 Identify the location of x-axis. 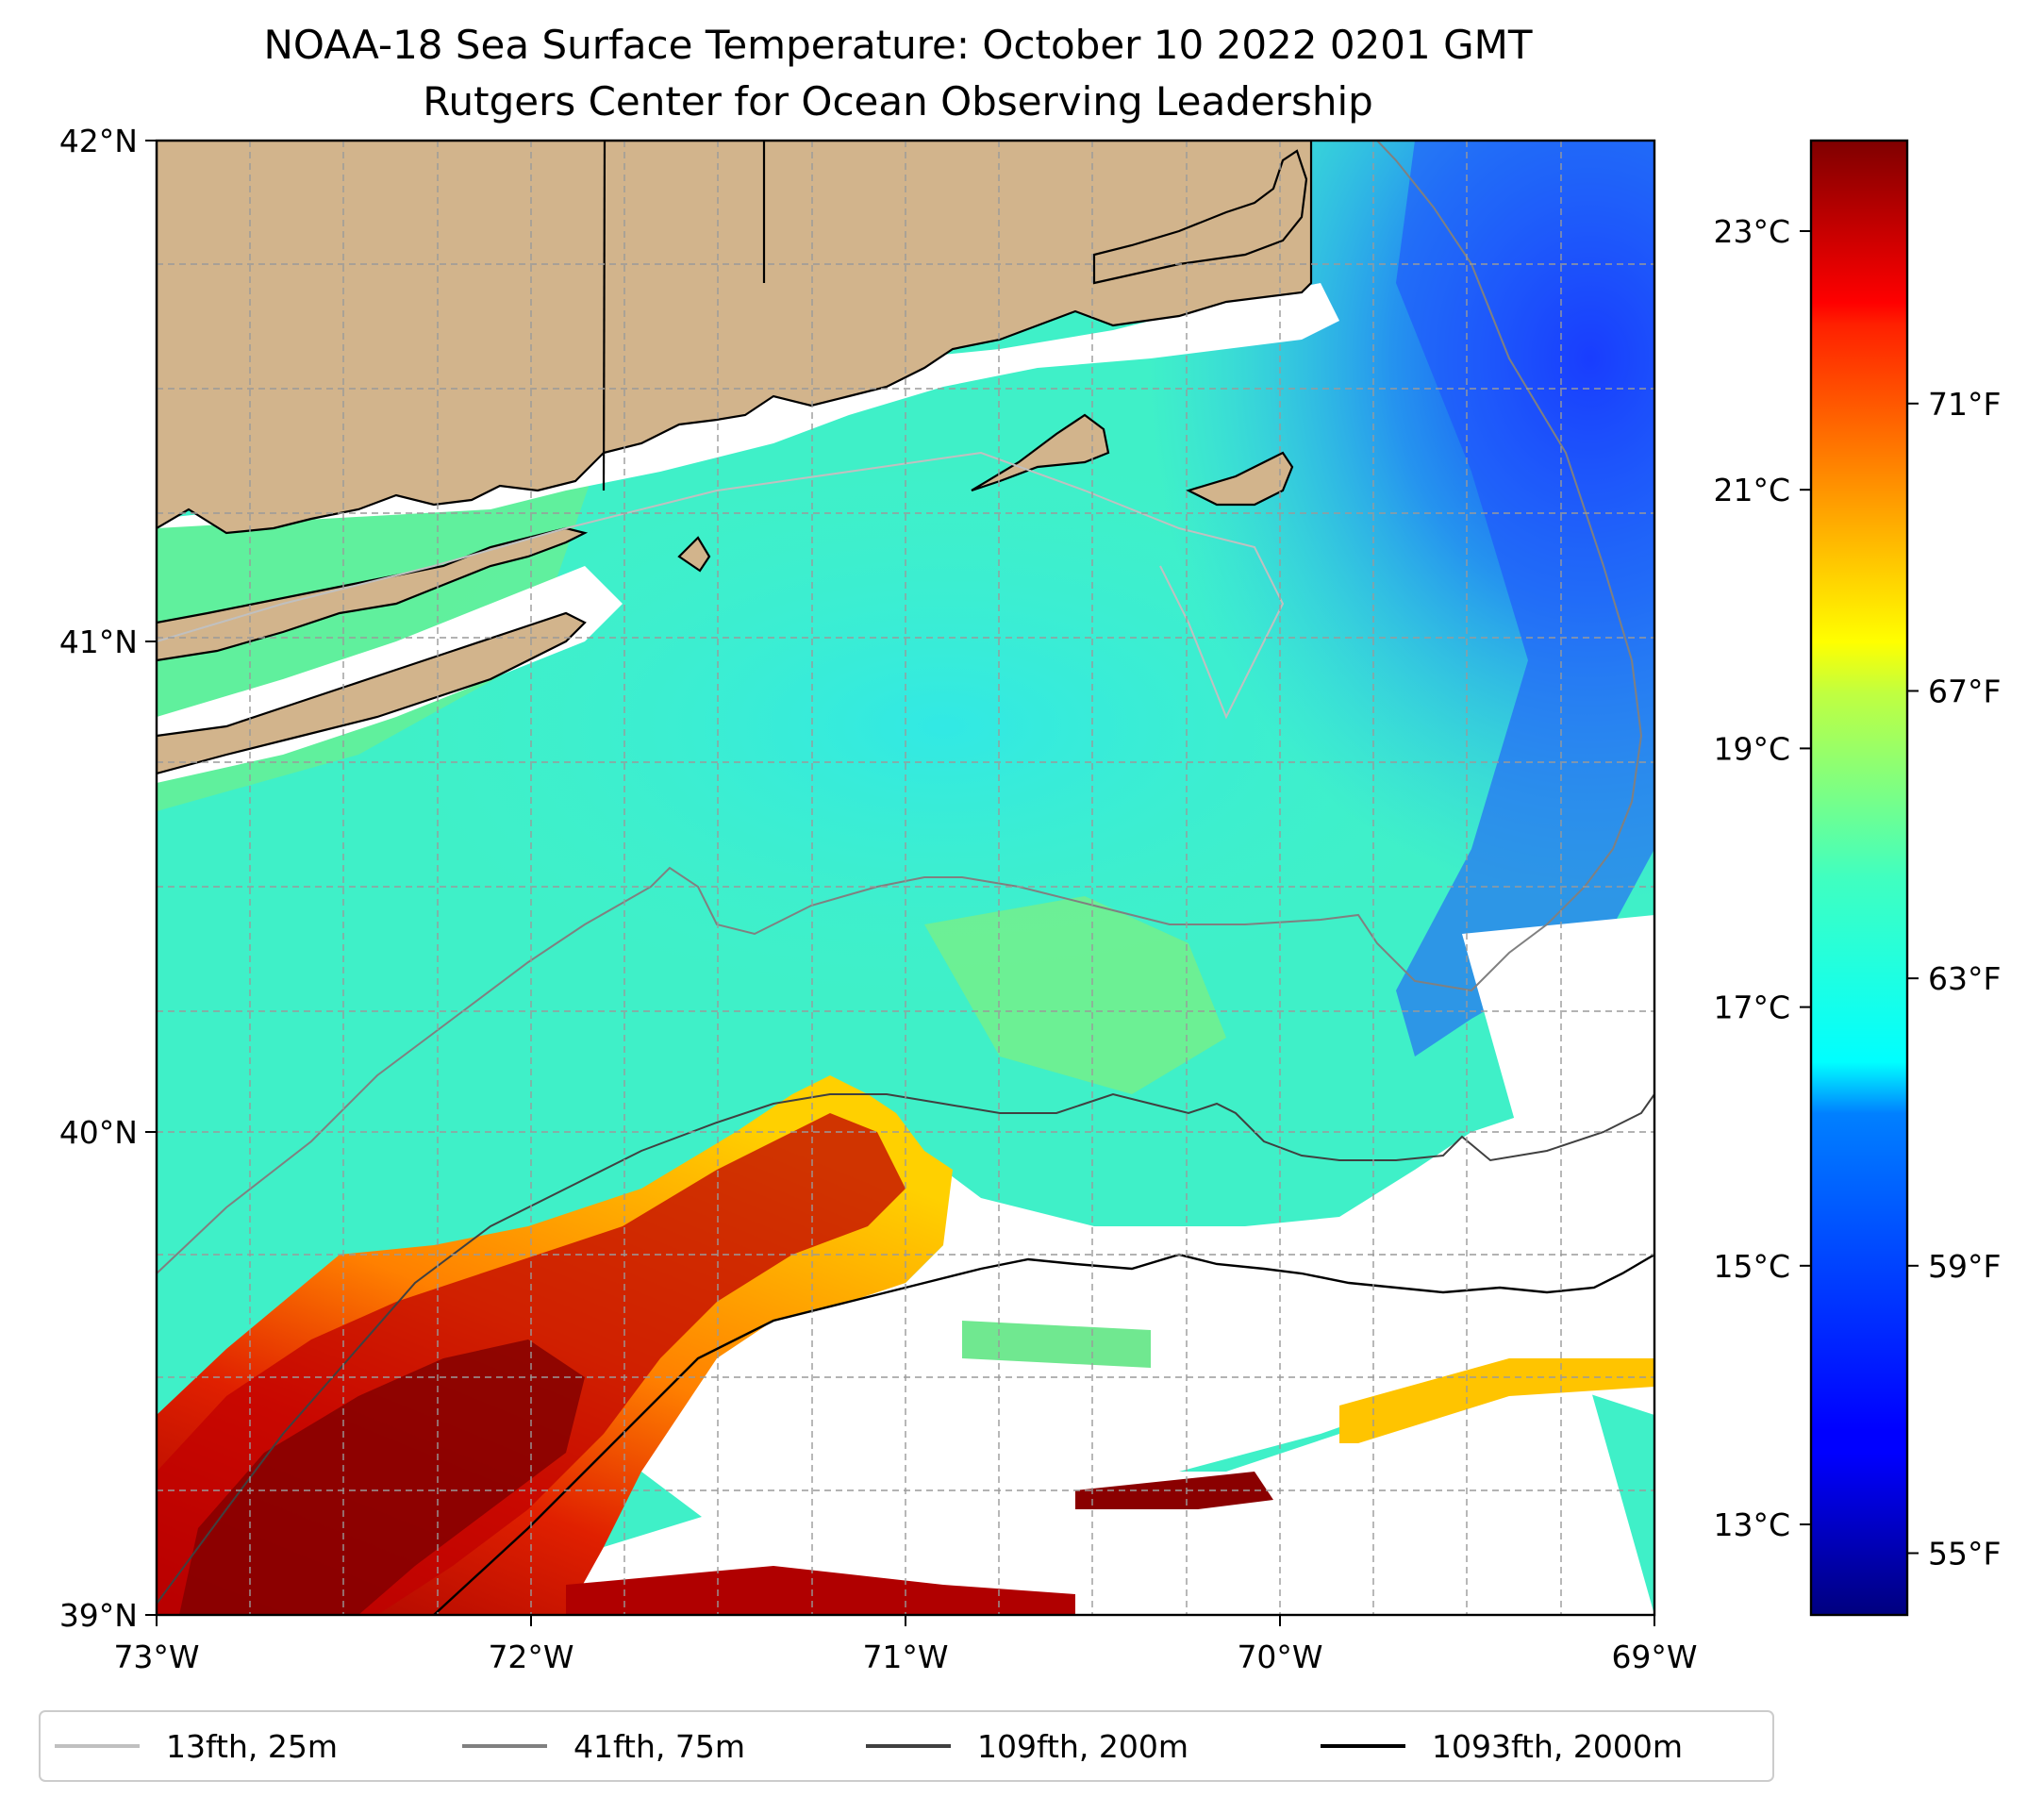
(905, 1620).